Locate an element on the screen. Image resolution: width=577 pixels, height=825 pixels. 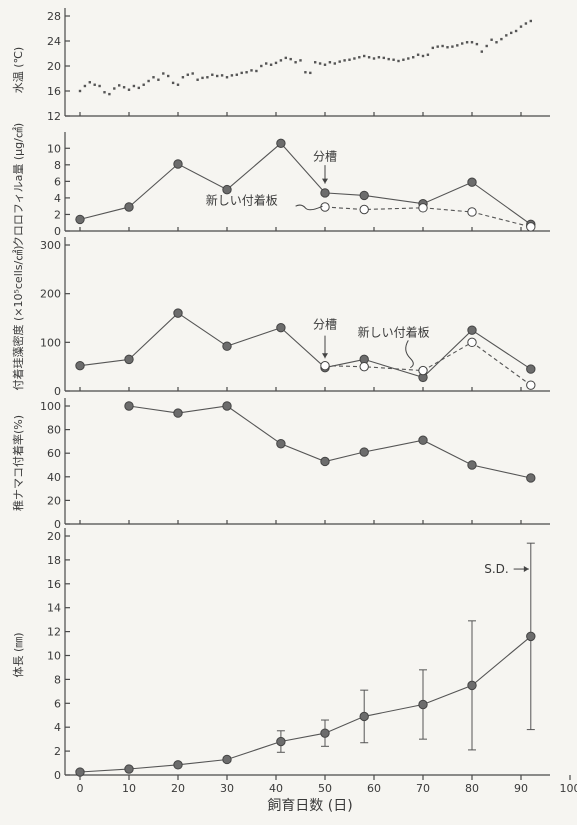
y-tick-label-0-2: 20 is located at coordinates (54, 66).